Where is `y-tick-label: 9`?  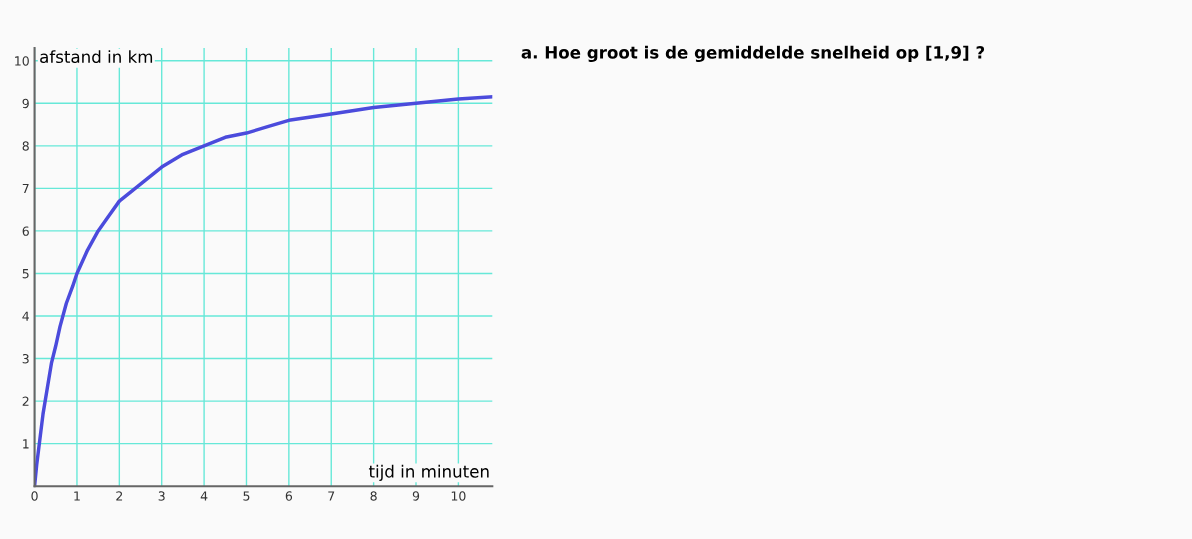 y-tick-label: 9 is located at coordinates (25, 103).